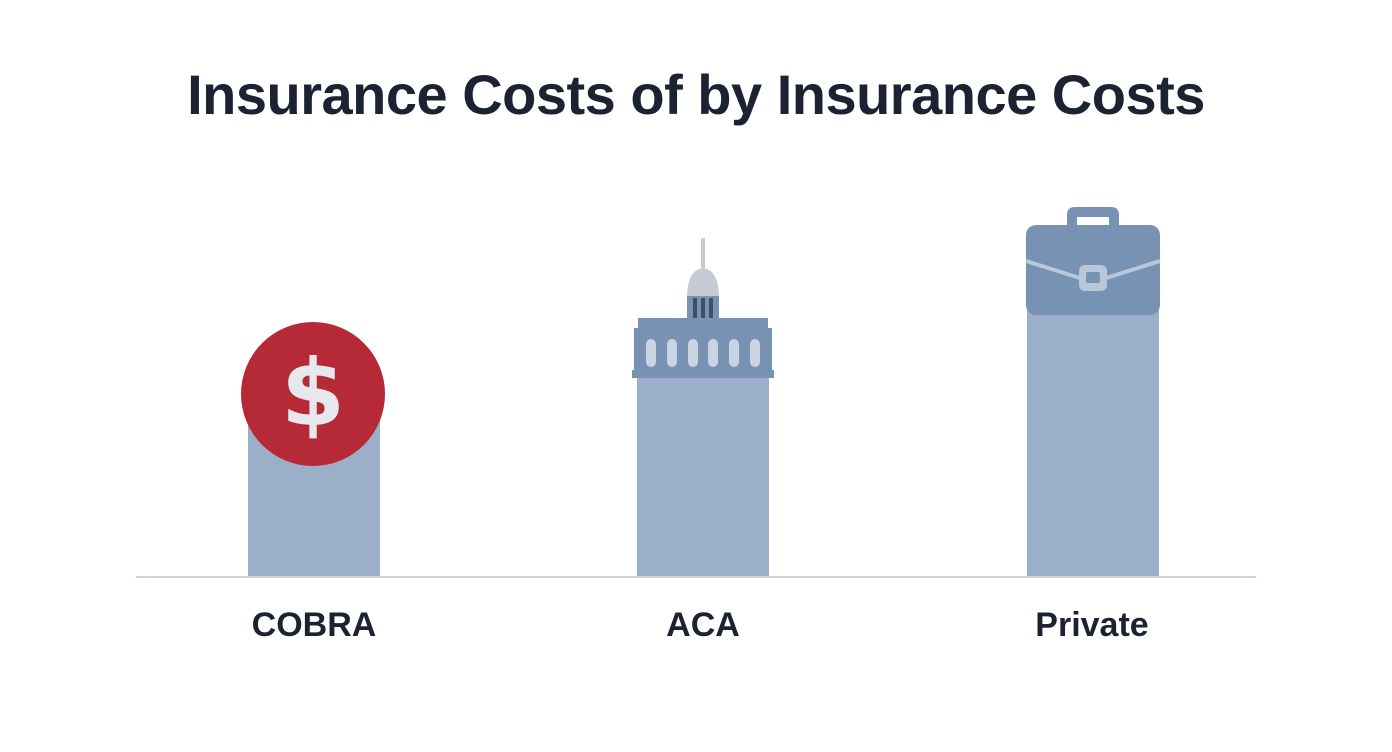 This screenshot has height=752, width=1392. I want to click on x-axis-baseline, so click(696, 577).